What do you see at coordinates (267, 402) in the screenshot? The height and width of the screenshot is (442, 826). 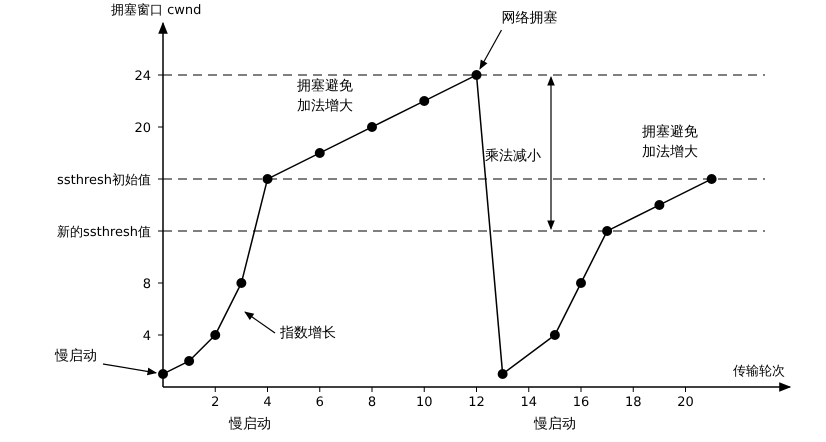 I see `x-tick-label: 4` at bounding box center [267, 402].